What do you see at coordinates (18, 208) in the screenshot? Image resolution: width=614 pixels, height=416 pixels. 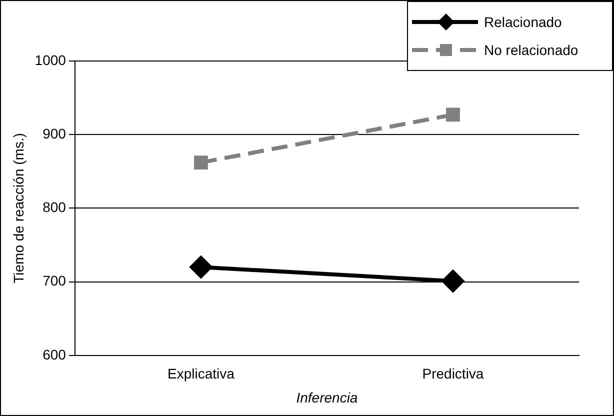 I see `y-axis-title: Tiemo de reacción (ms.)` at bounding box center [18, 208].